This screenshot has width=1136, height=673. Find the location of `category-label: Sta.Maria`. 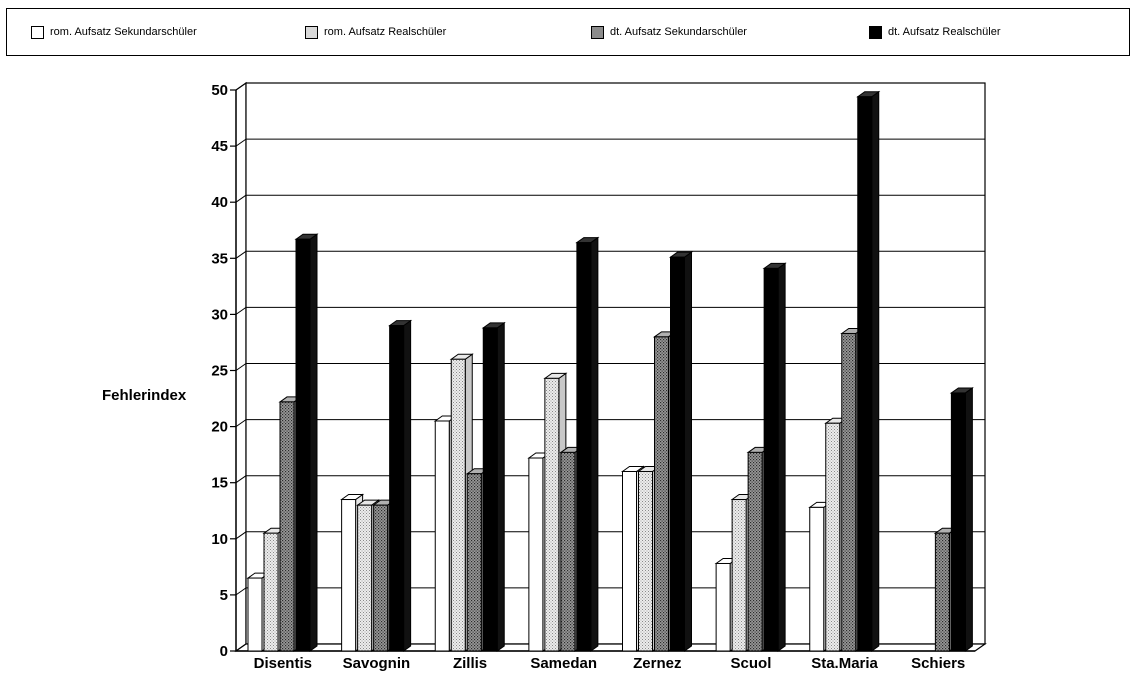

category-label: Sta.Maria is located at coordinates (844, 663).